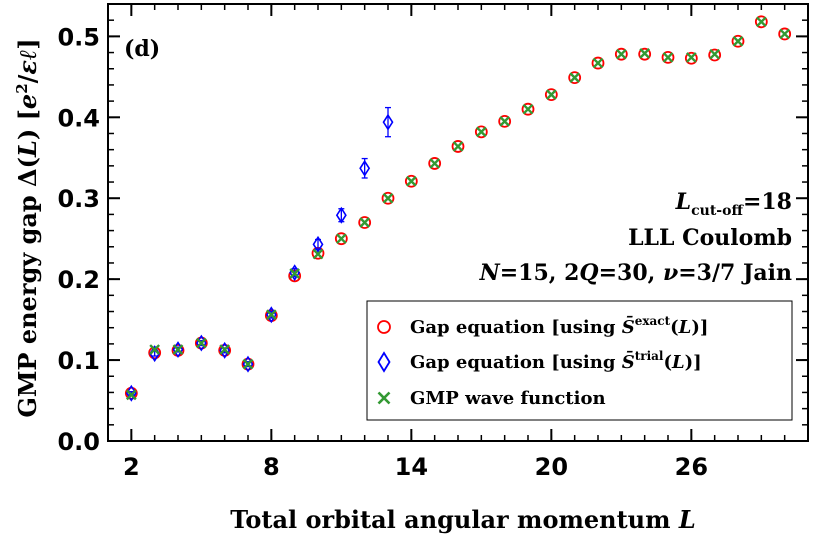 This screenshot has width=822, height=544. I want to click on x-axis-label: Total orbital angular momentum L, so click(462, 519).